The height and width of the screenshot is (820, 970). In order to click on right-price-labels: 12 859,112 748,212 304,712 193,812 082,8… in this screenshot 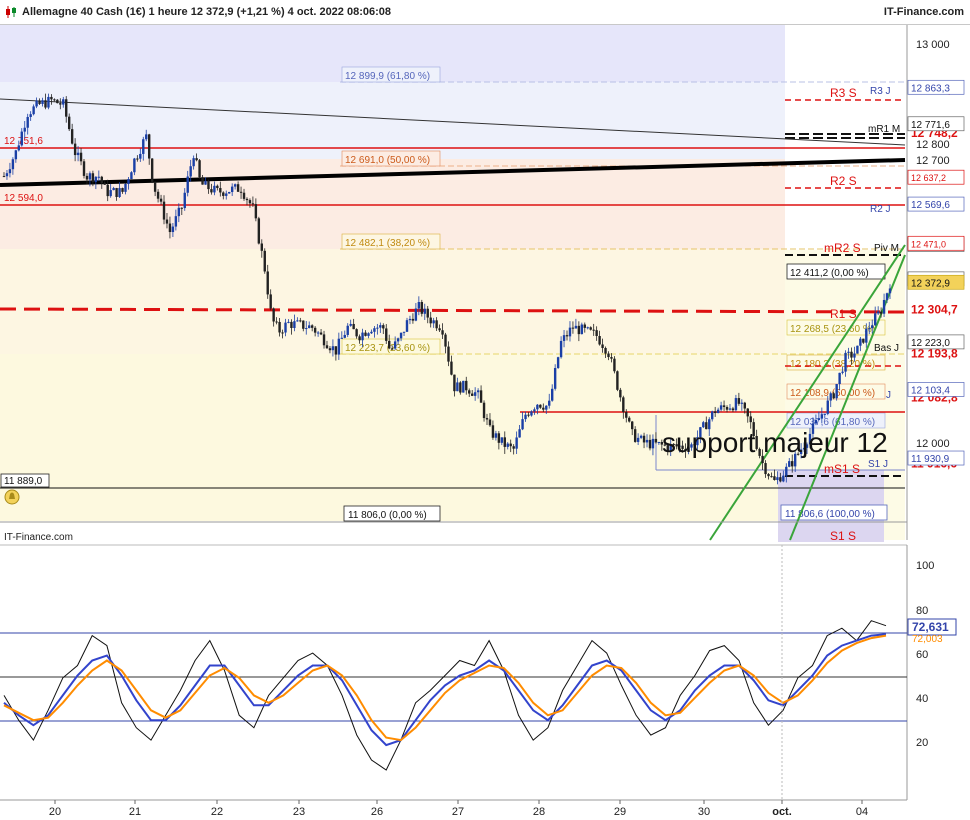, I will do `click(936, 275)`.